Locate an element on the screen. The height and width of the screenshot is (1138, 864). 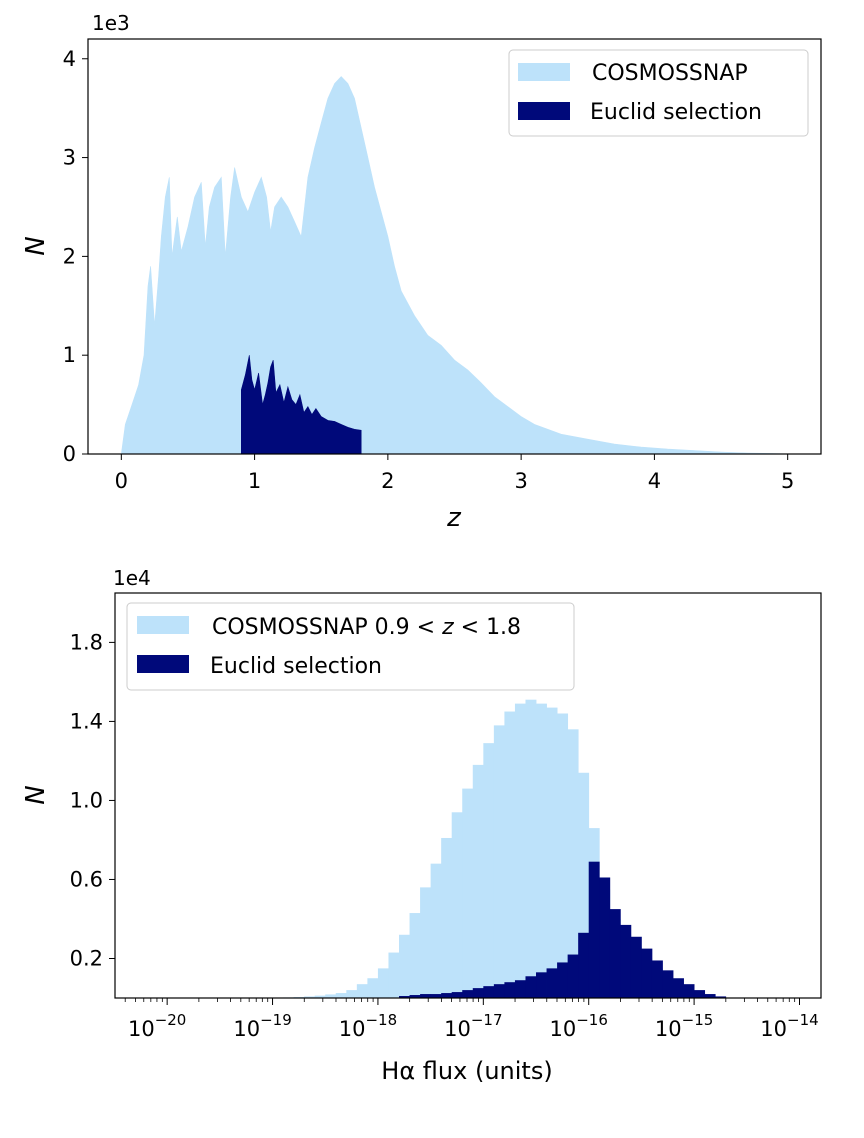
x-tick-label: 0 is located at coordinates (121, 481).